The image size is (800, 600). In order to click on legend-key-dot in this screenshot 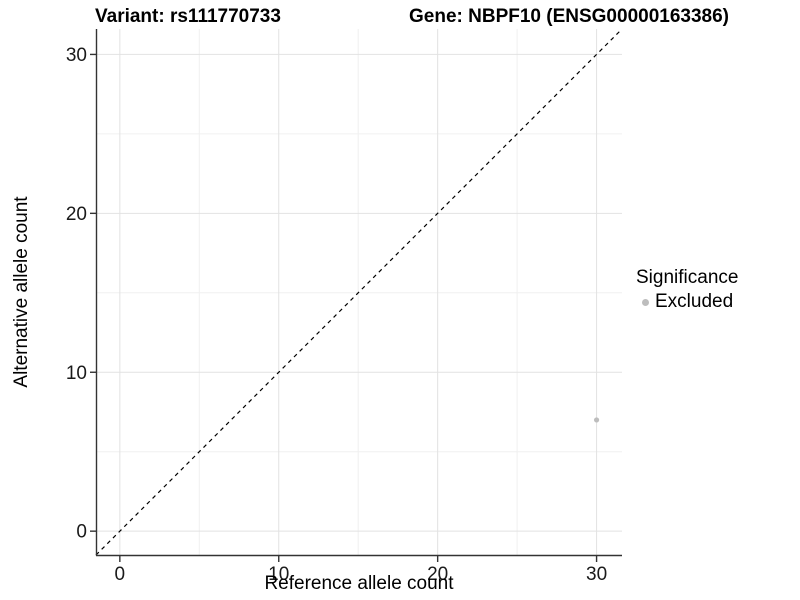, I will do `click(645, 302)`.